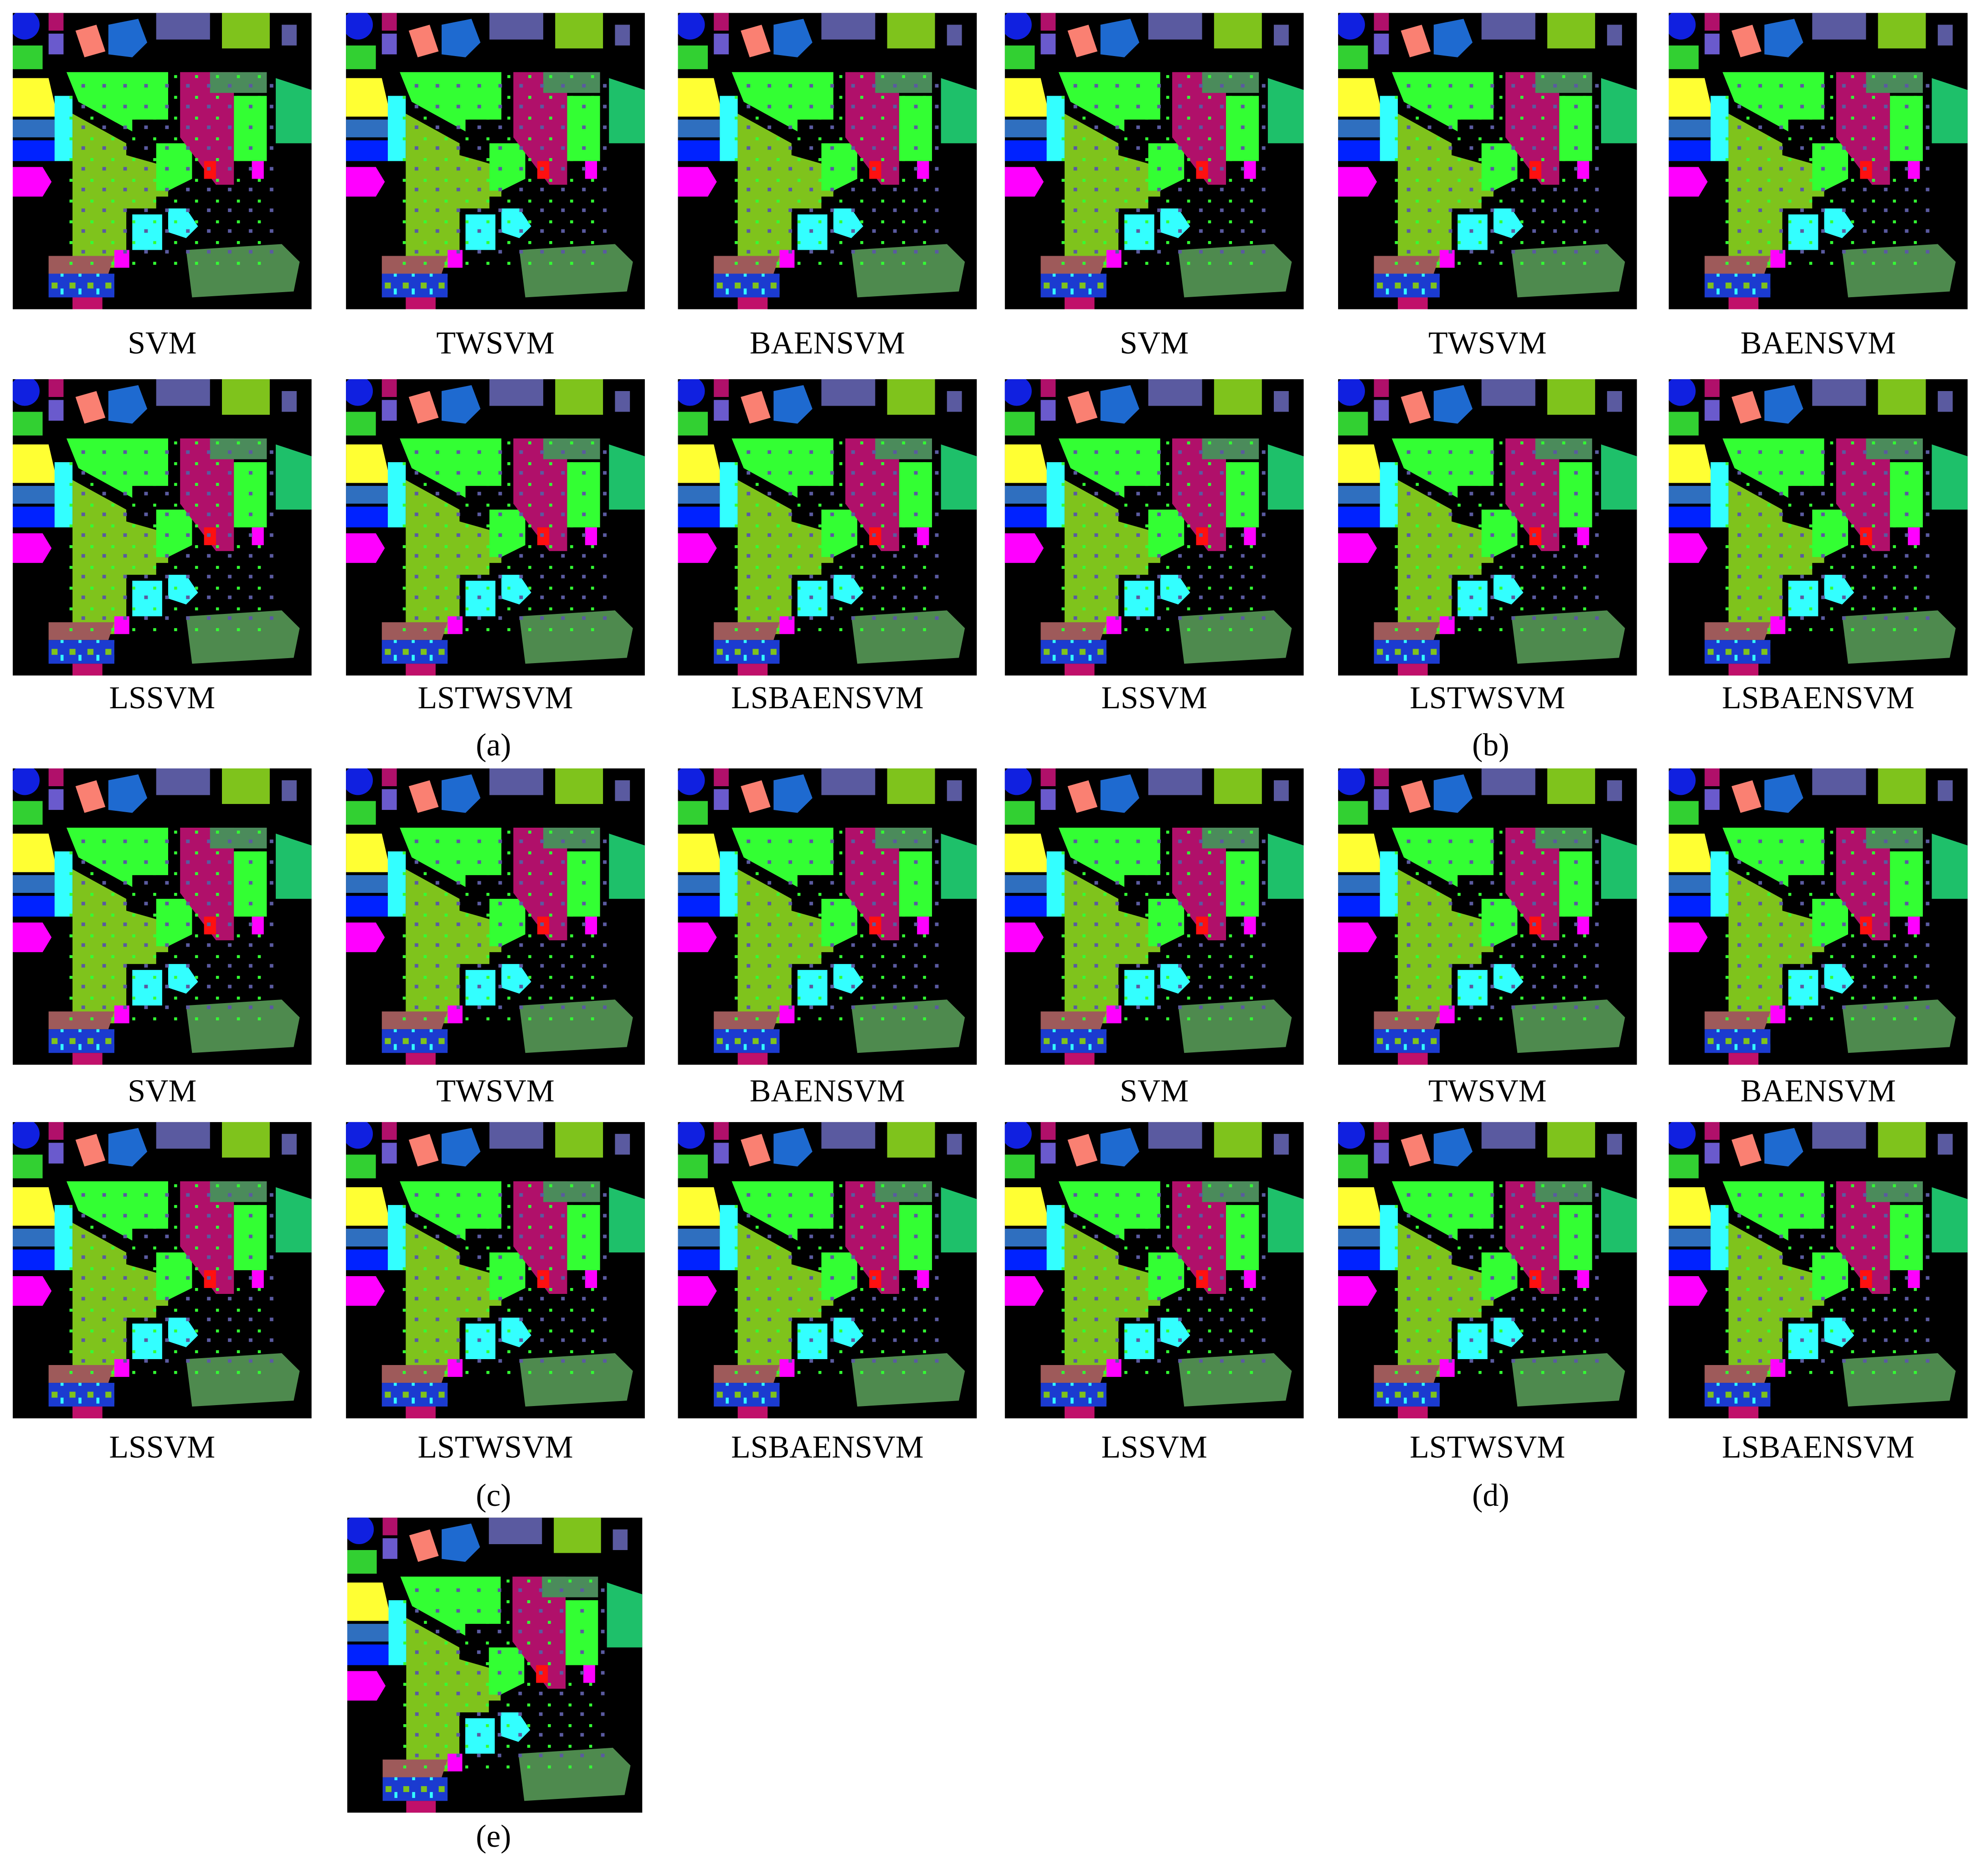 The height and width of the screenshot is (1865, 1988). What do you see at coordinates (1491, 1495) in the screenshot?
I see `panel-label: (d)` at bounding box center [1491, 1495].